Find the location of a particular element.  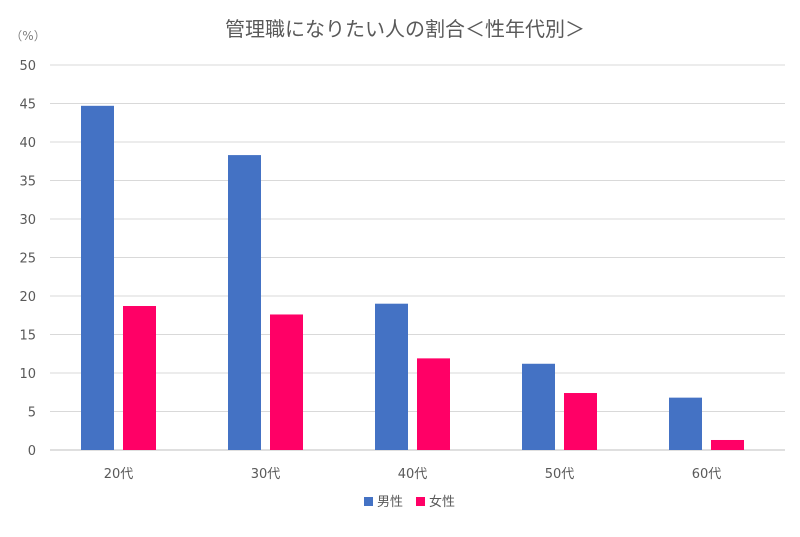

y-tick-label: 20 is located at coordinates (27, 297).